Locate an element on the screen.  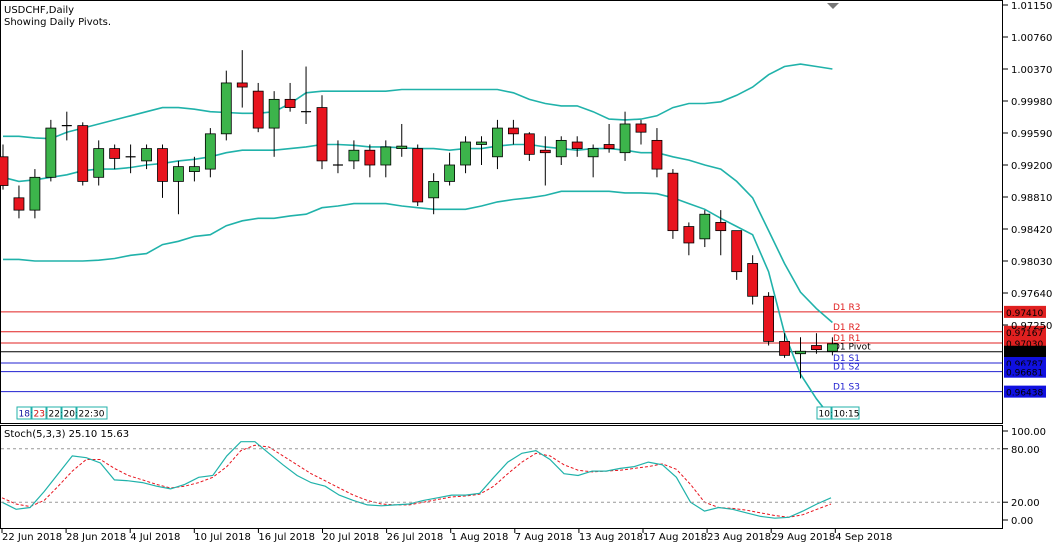
date-label: 4 Sep 2018 is located at coordinates (863, 537).